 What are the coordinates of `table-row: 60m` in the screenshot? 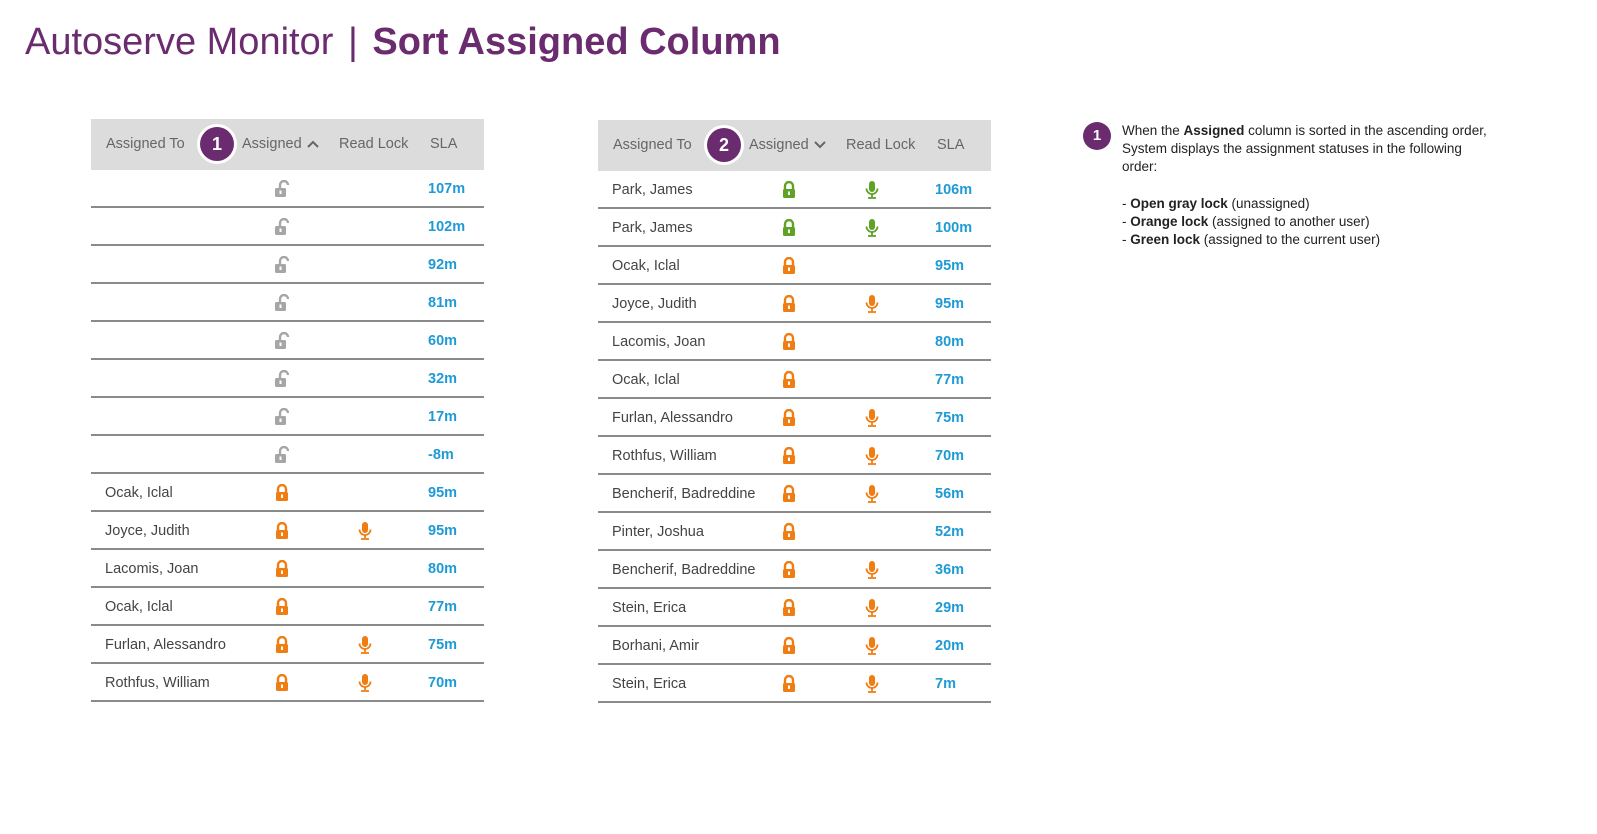 It's located at (287, 341).